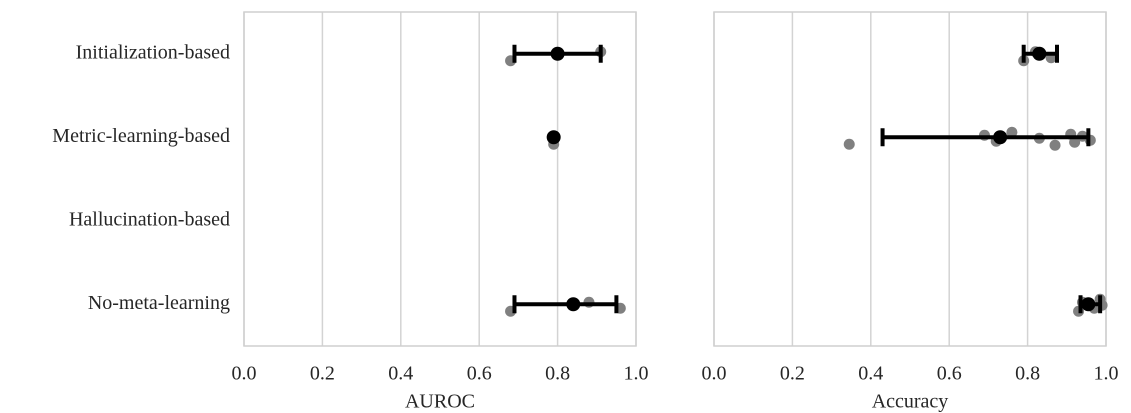  I want to click on y-tick-label: Metric-learning-based, so click(141, 136).